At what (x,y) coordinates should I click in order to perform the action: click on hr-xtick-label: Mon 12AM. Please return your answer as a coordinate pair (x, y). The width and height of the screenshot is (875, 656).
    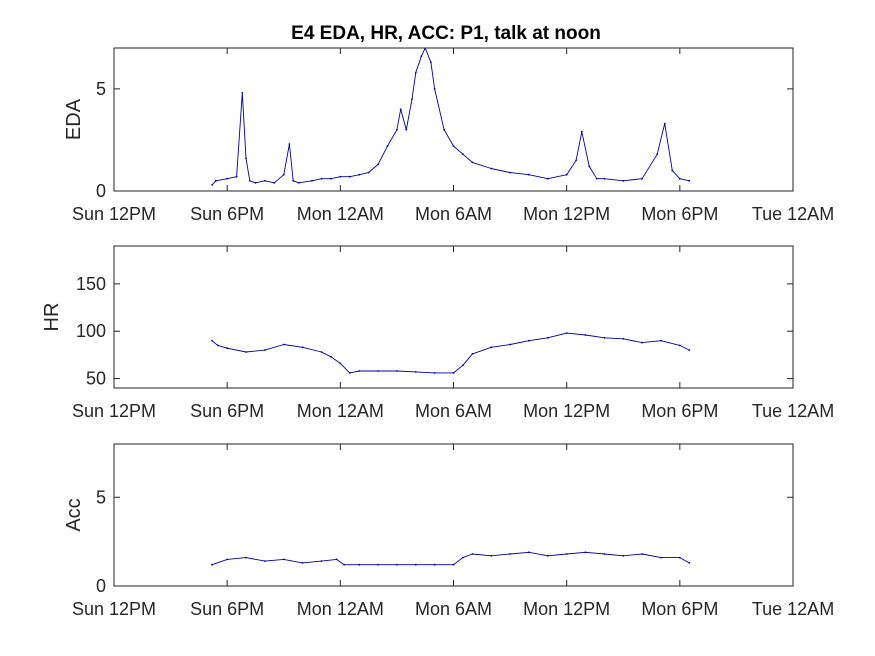
    Looking at the image, I should click on (340, 411).